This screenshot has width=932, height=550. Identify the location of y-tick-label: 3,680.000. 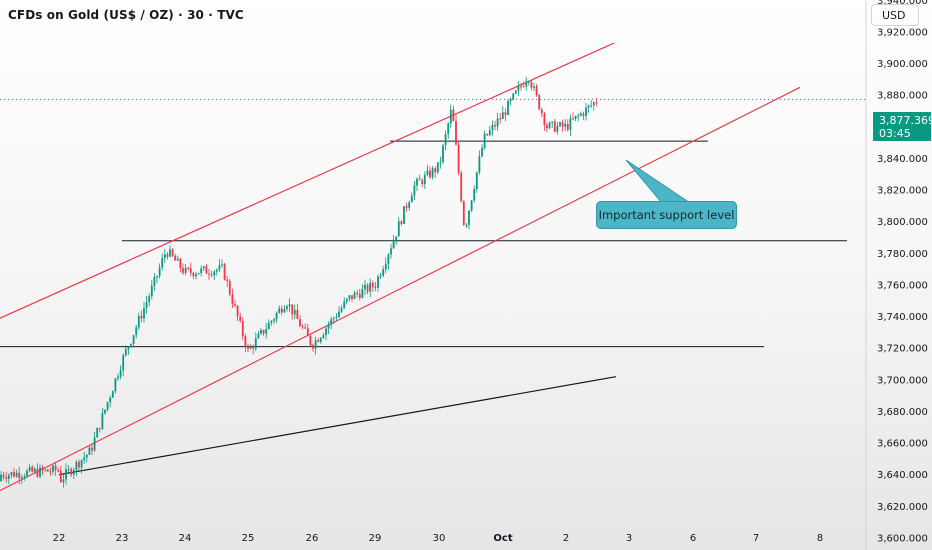
(902, 412).